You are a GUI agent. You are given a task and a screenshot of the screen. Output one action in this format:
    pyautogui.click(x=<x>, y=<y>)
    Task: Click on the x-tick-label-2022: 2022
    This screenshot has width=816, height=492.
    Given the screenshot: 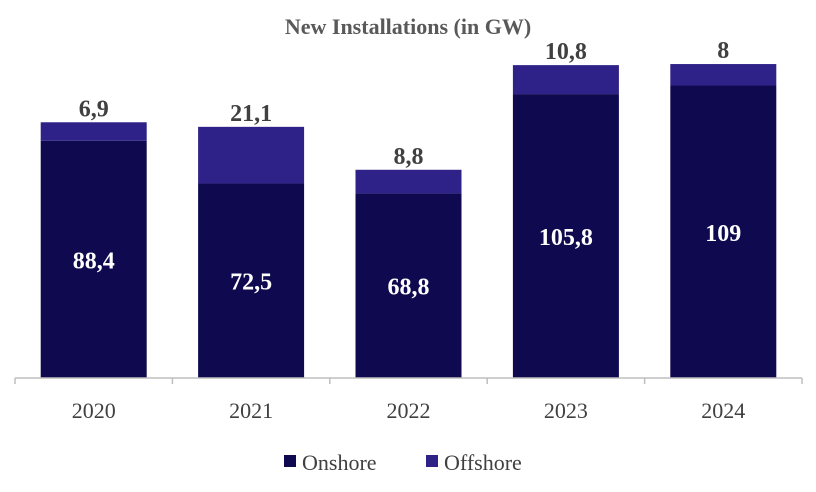 What is the action you would take?
    pyautogui.click(x=409, y=410)
    